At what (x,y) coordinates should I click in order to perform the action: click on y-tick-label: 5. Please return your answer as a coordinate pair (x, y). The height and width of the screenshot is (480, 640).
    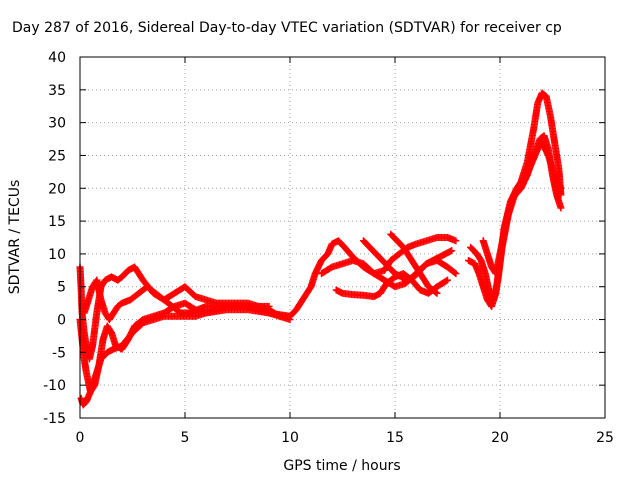
    Looking at the image, I should click on (61, 288).